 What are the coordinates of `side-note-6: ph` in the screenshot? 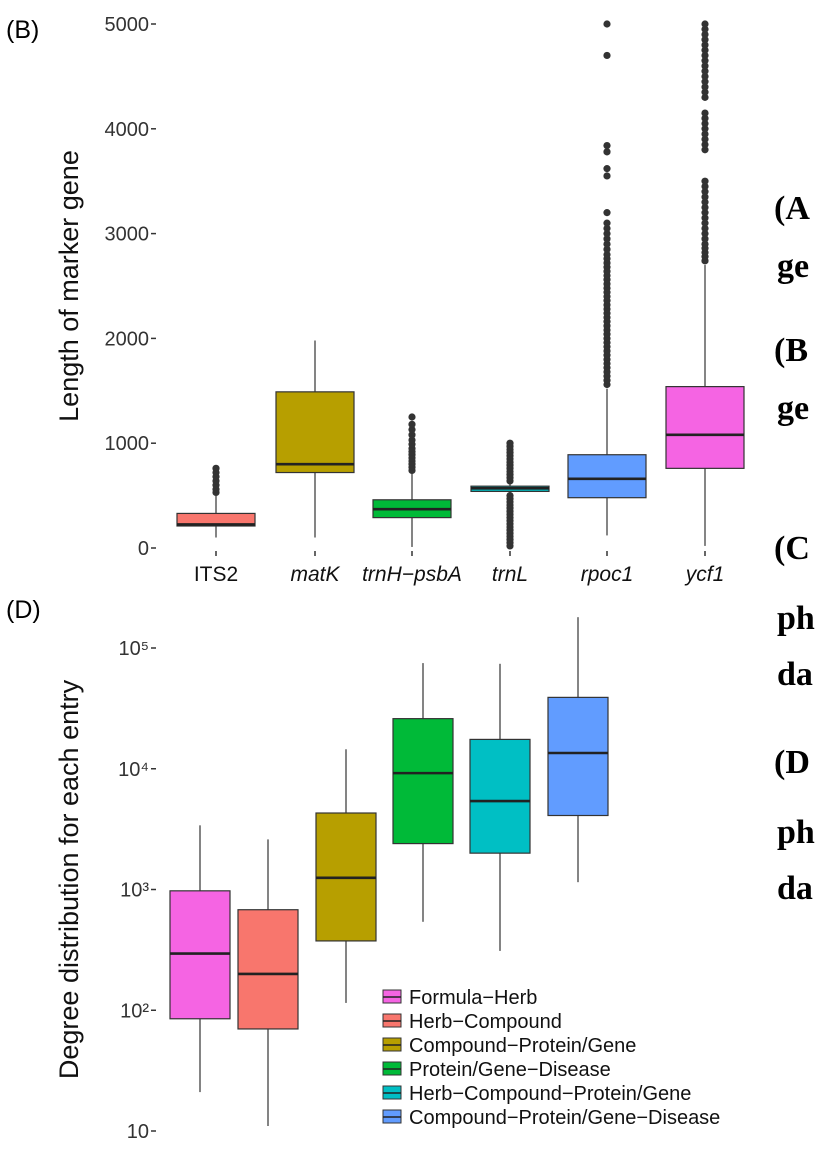 It's located at (796, 618).